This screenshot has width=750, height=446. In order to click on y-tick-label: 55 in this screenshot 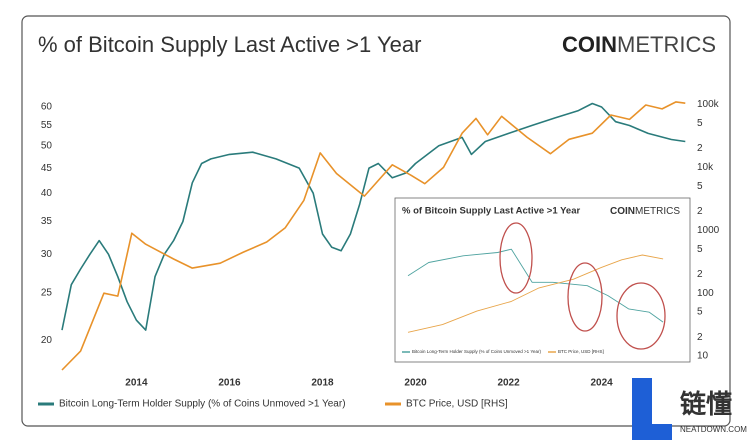, I will do `click(47, 125)`.